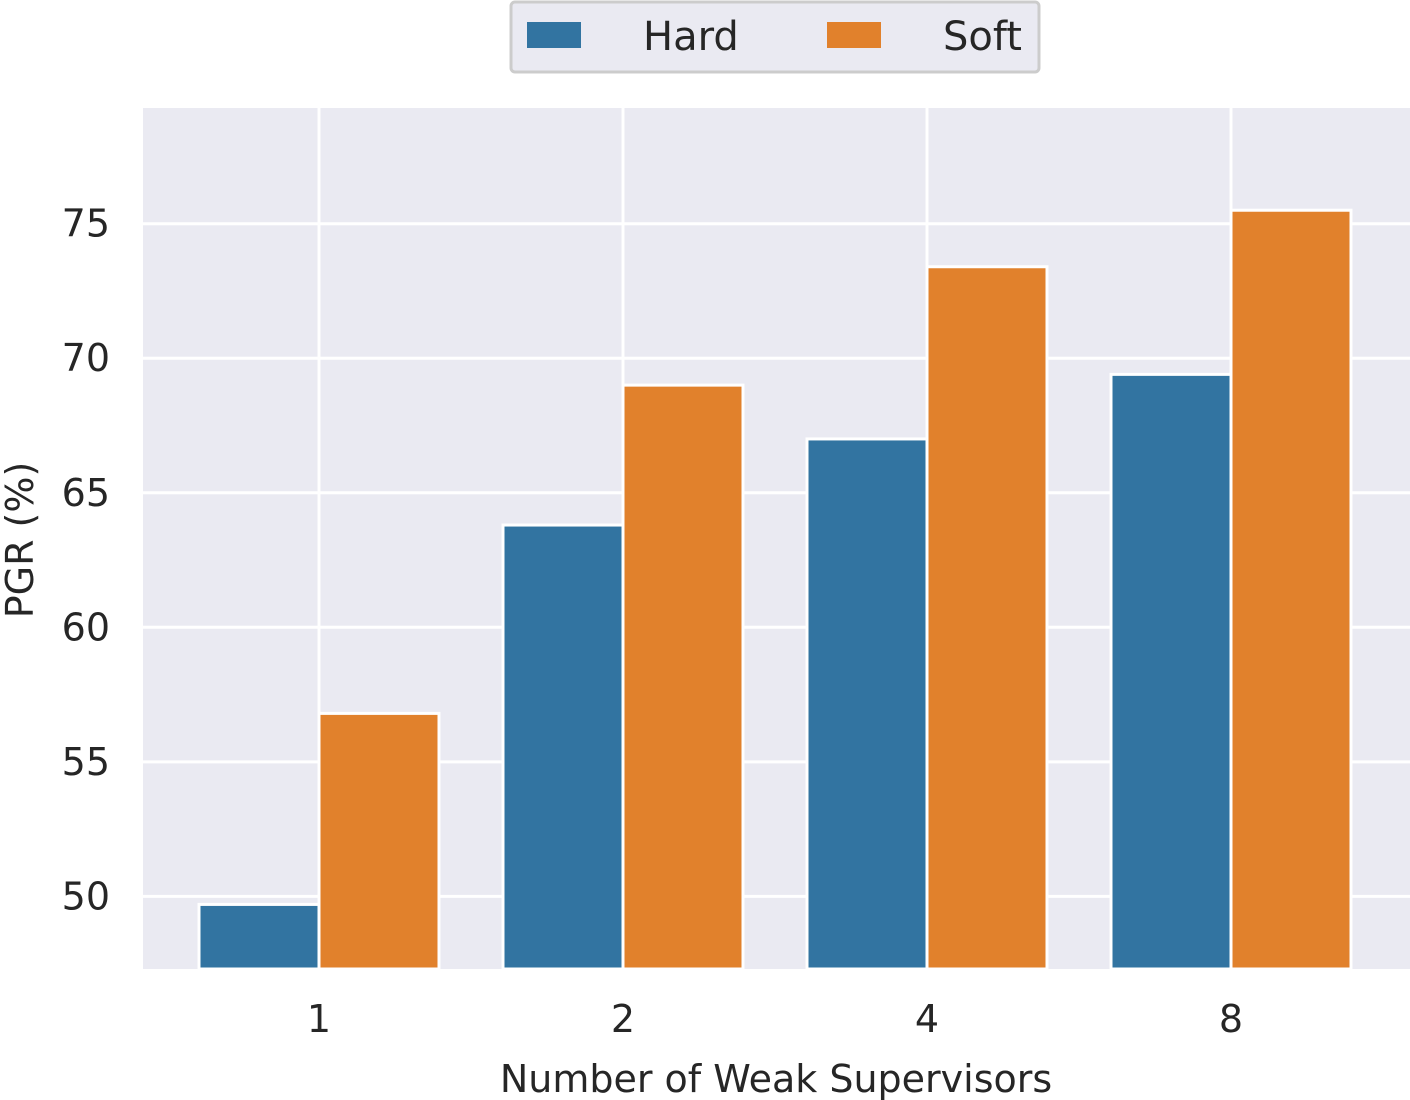  Describe the element at coordinates (623, 1019) in the screenshot. I see `x-tick-label: 2` at that location.